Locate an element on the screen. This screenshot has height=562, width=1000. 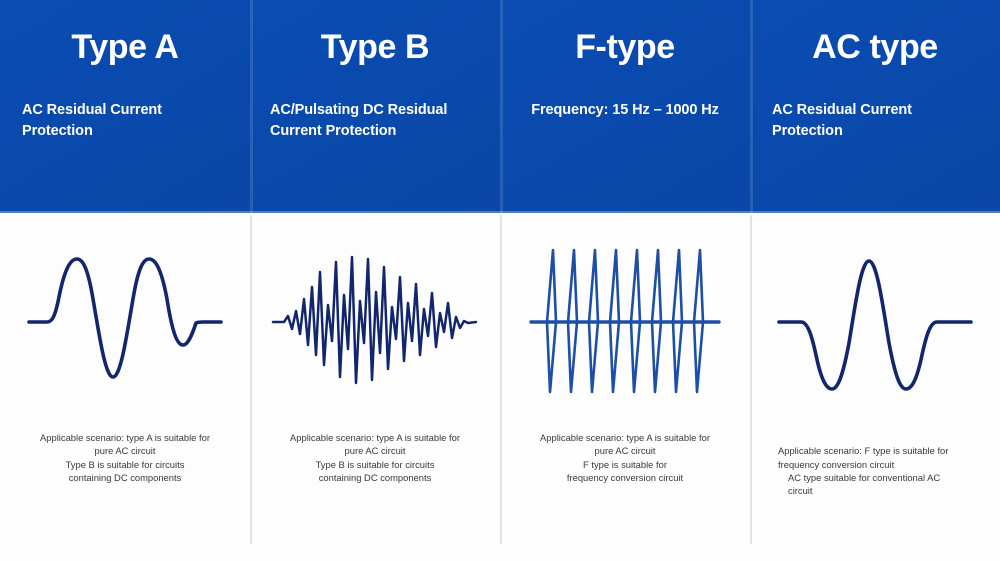
modulated-burst-icon is located at coordinates (374, 320).